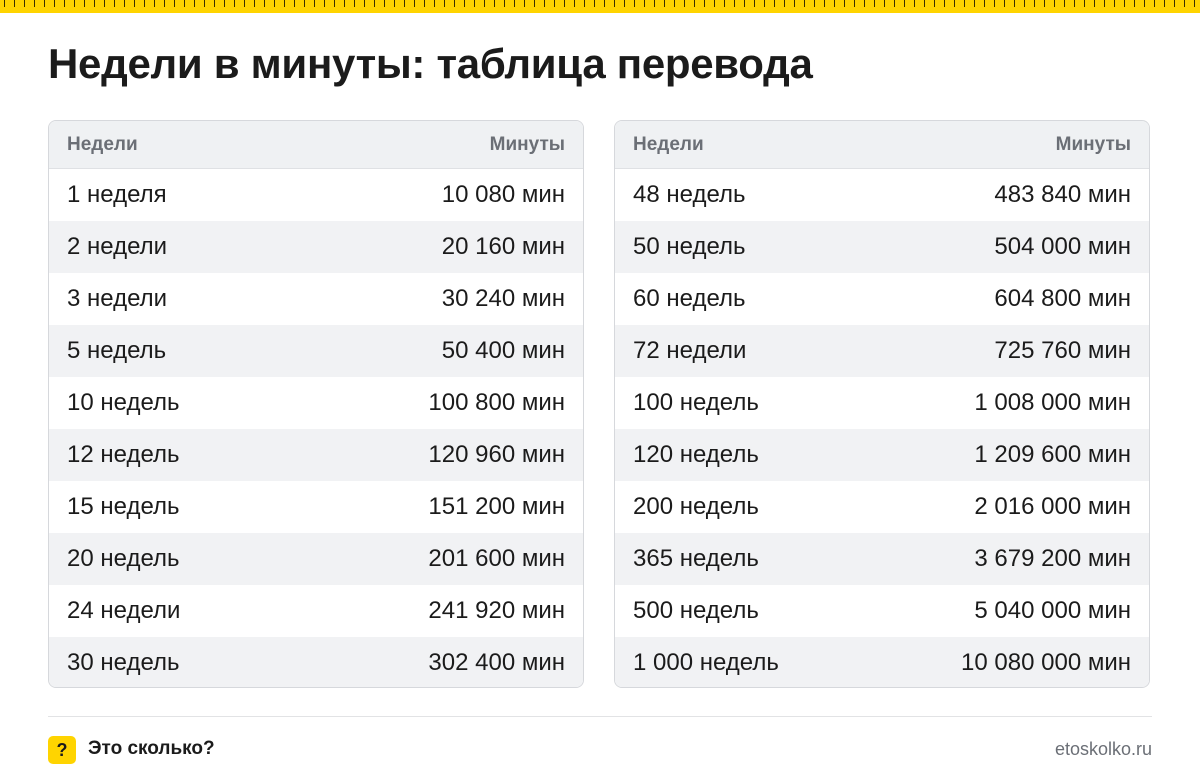  What do you see at coordinates (123, 506) in the screenshot?
I see `weeks-cell: 15 недель` at bounding box center [123, 506].